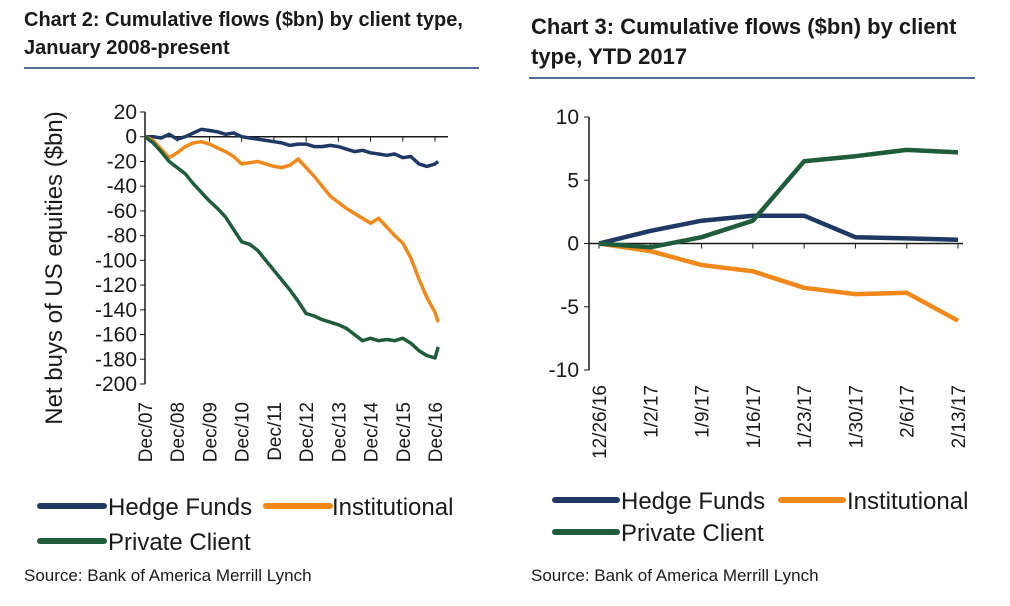  What do you see at coordinates (703, 411) in the screenshot?
I see `x-tick-label: 1/9/17` at bounding box center [703, 411].